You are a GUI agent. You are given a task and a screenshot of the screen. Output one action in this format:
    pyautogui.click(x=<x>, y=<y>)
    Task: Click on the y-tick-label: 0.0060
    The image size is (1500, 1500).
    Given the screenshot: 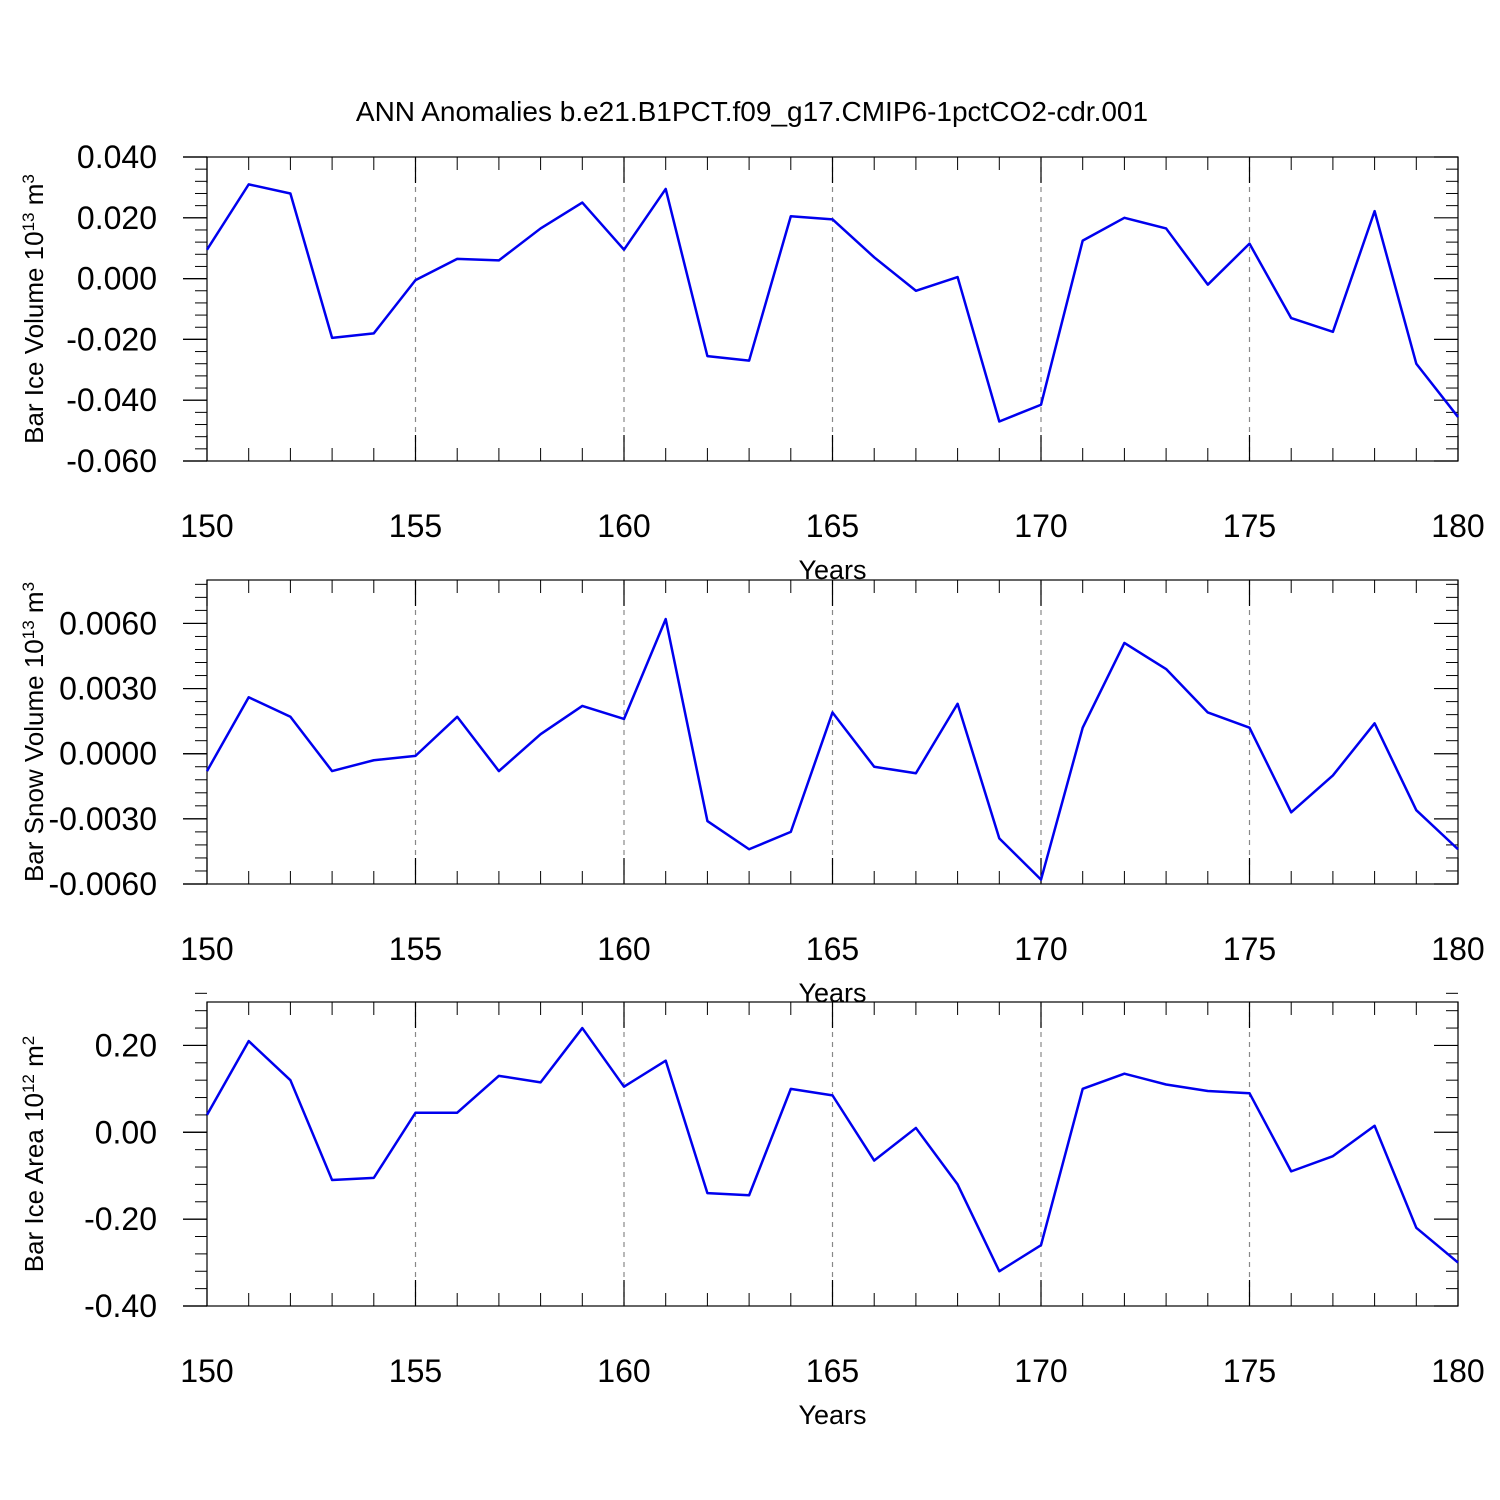 What is the action you would take?
    pyautogui.click(x=108, y=623)
    